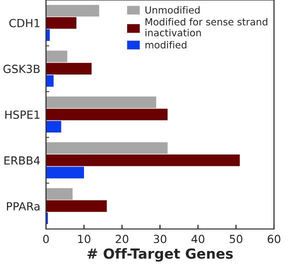  I want to click on y-tick-label: PPARa, so click(23, 206).